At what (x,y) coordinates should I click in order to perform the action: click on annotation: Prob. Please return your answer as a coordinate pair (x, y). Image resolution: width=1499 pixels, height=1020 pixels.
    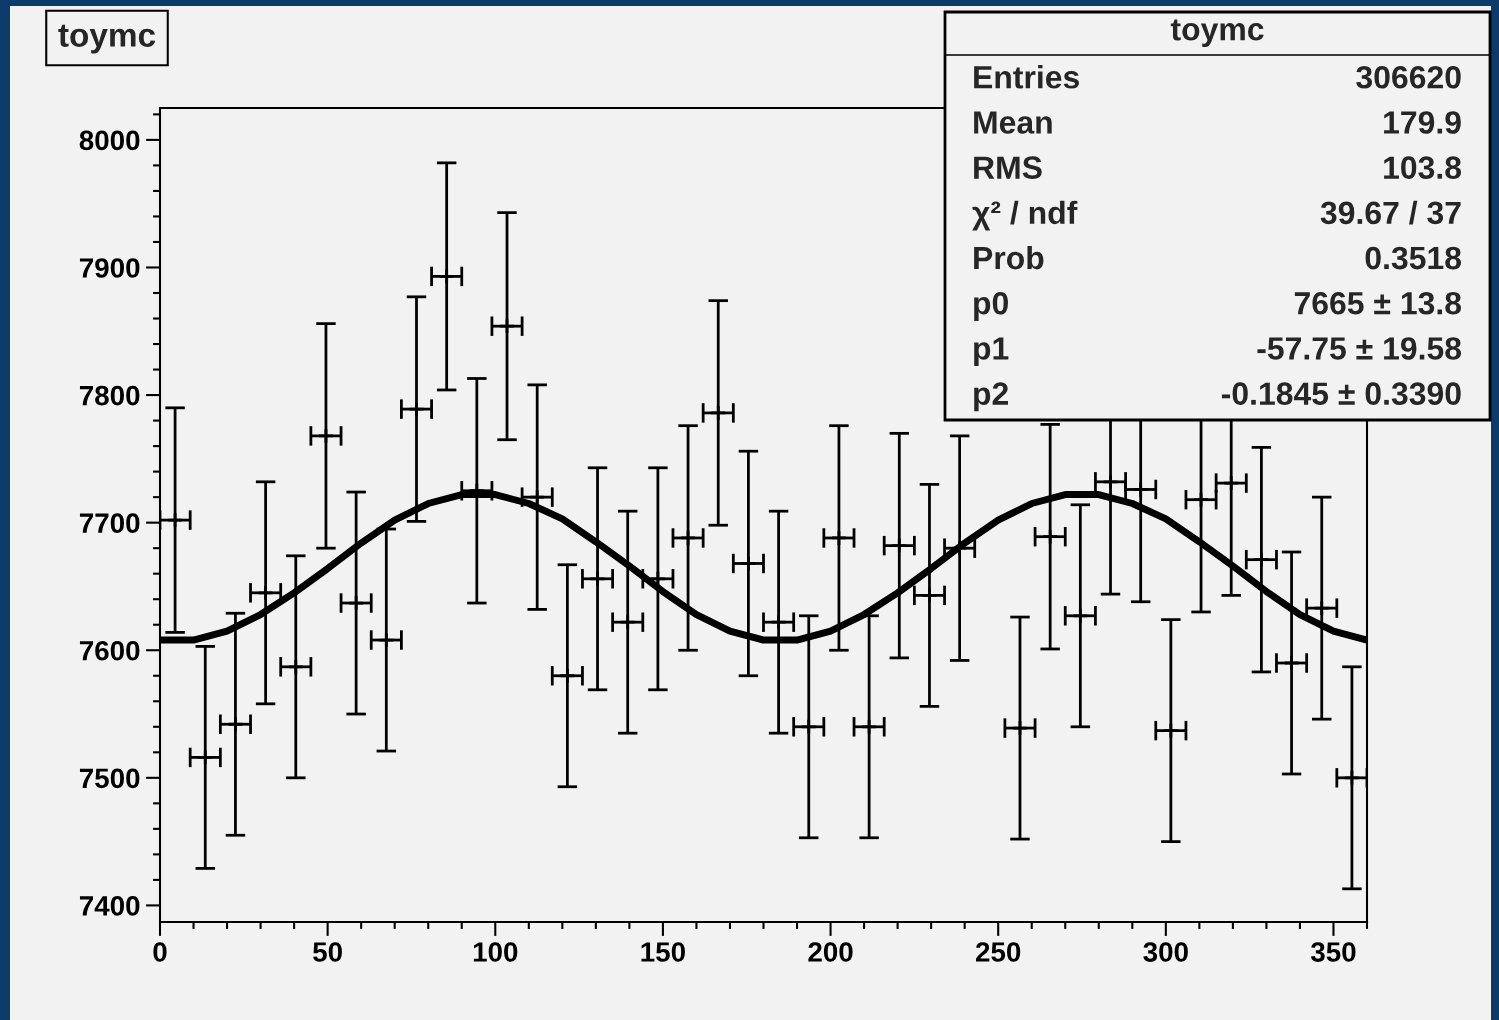
    Looking at the image, I should click on (1009, 257).